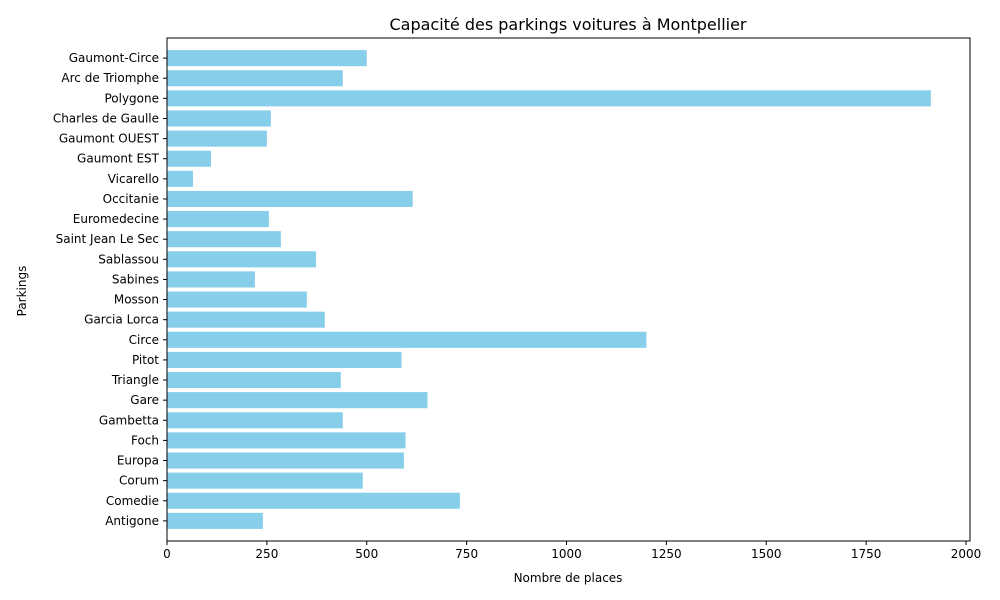 Image resolution: width=1000 pixels, height=600 pixels. I want to click on bar-gaumont-circe, so click(267, 58).